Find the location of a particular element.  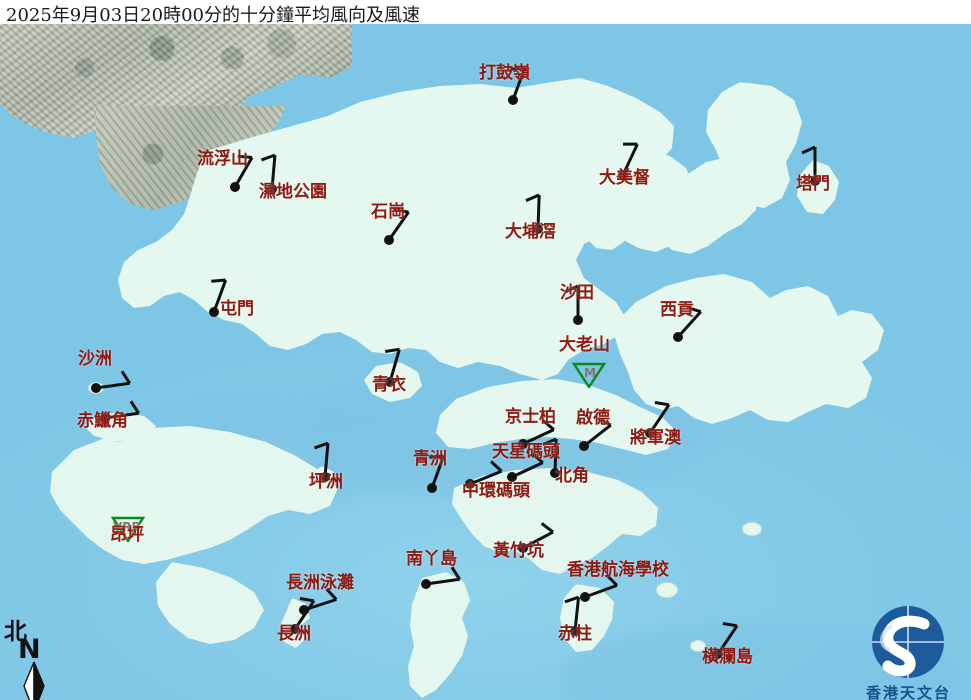

station-label: 西貢 is located at coordinates (677, 310).